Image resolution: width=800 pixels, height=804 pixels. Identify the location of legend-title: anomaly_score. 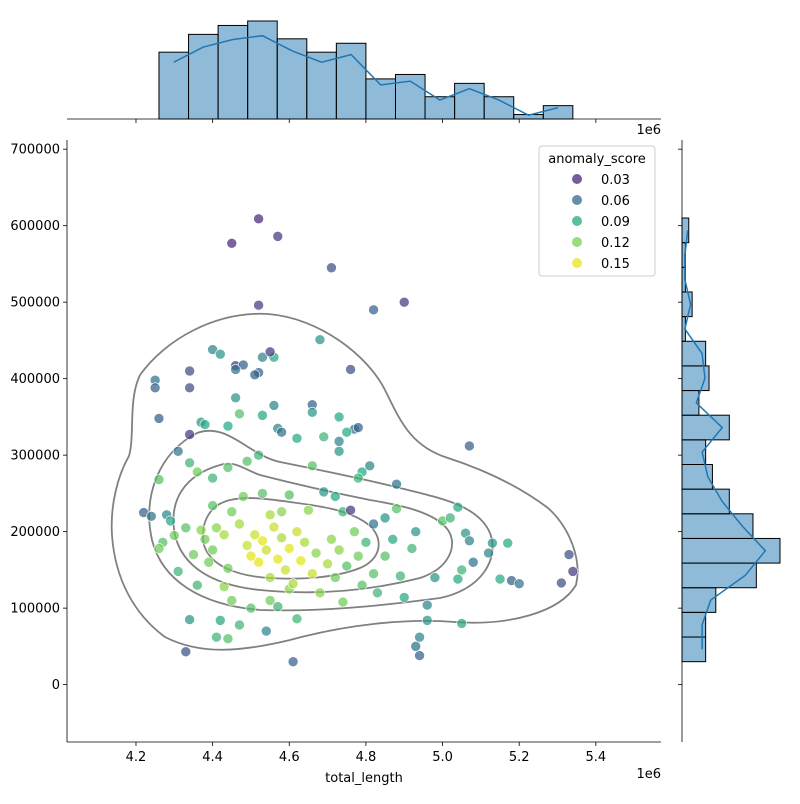
(597, 159).